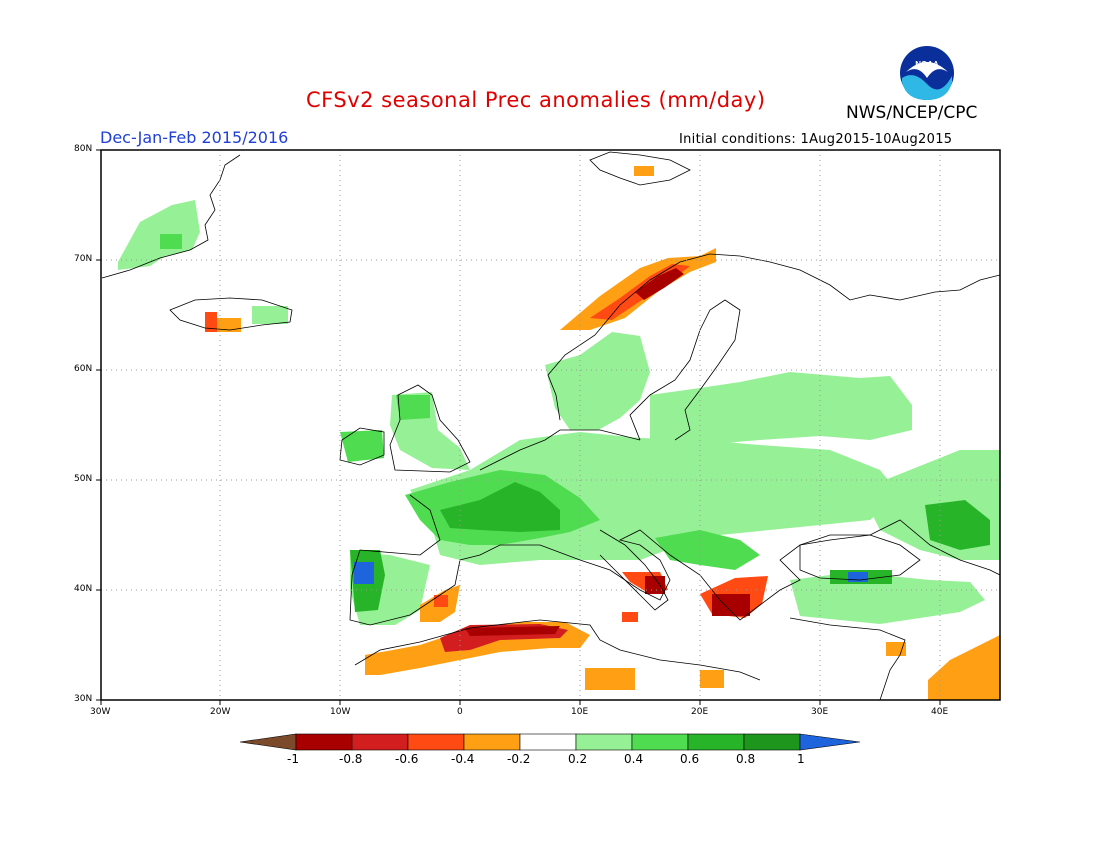  I want to click on anomaly-greece-strong, so click(731, 605).